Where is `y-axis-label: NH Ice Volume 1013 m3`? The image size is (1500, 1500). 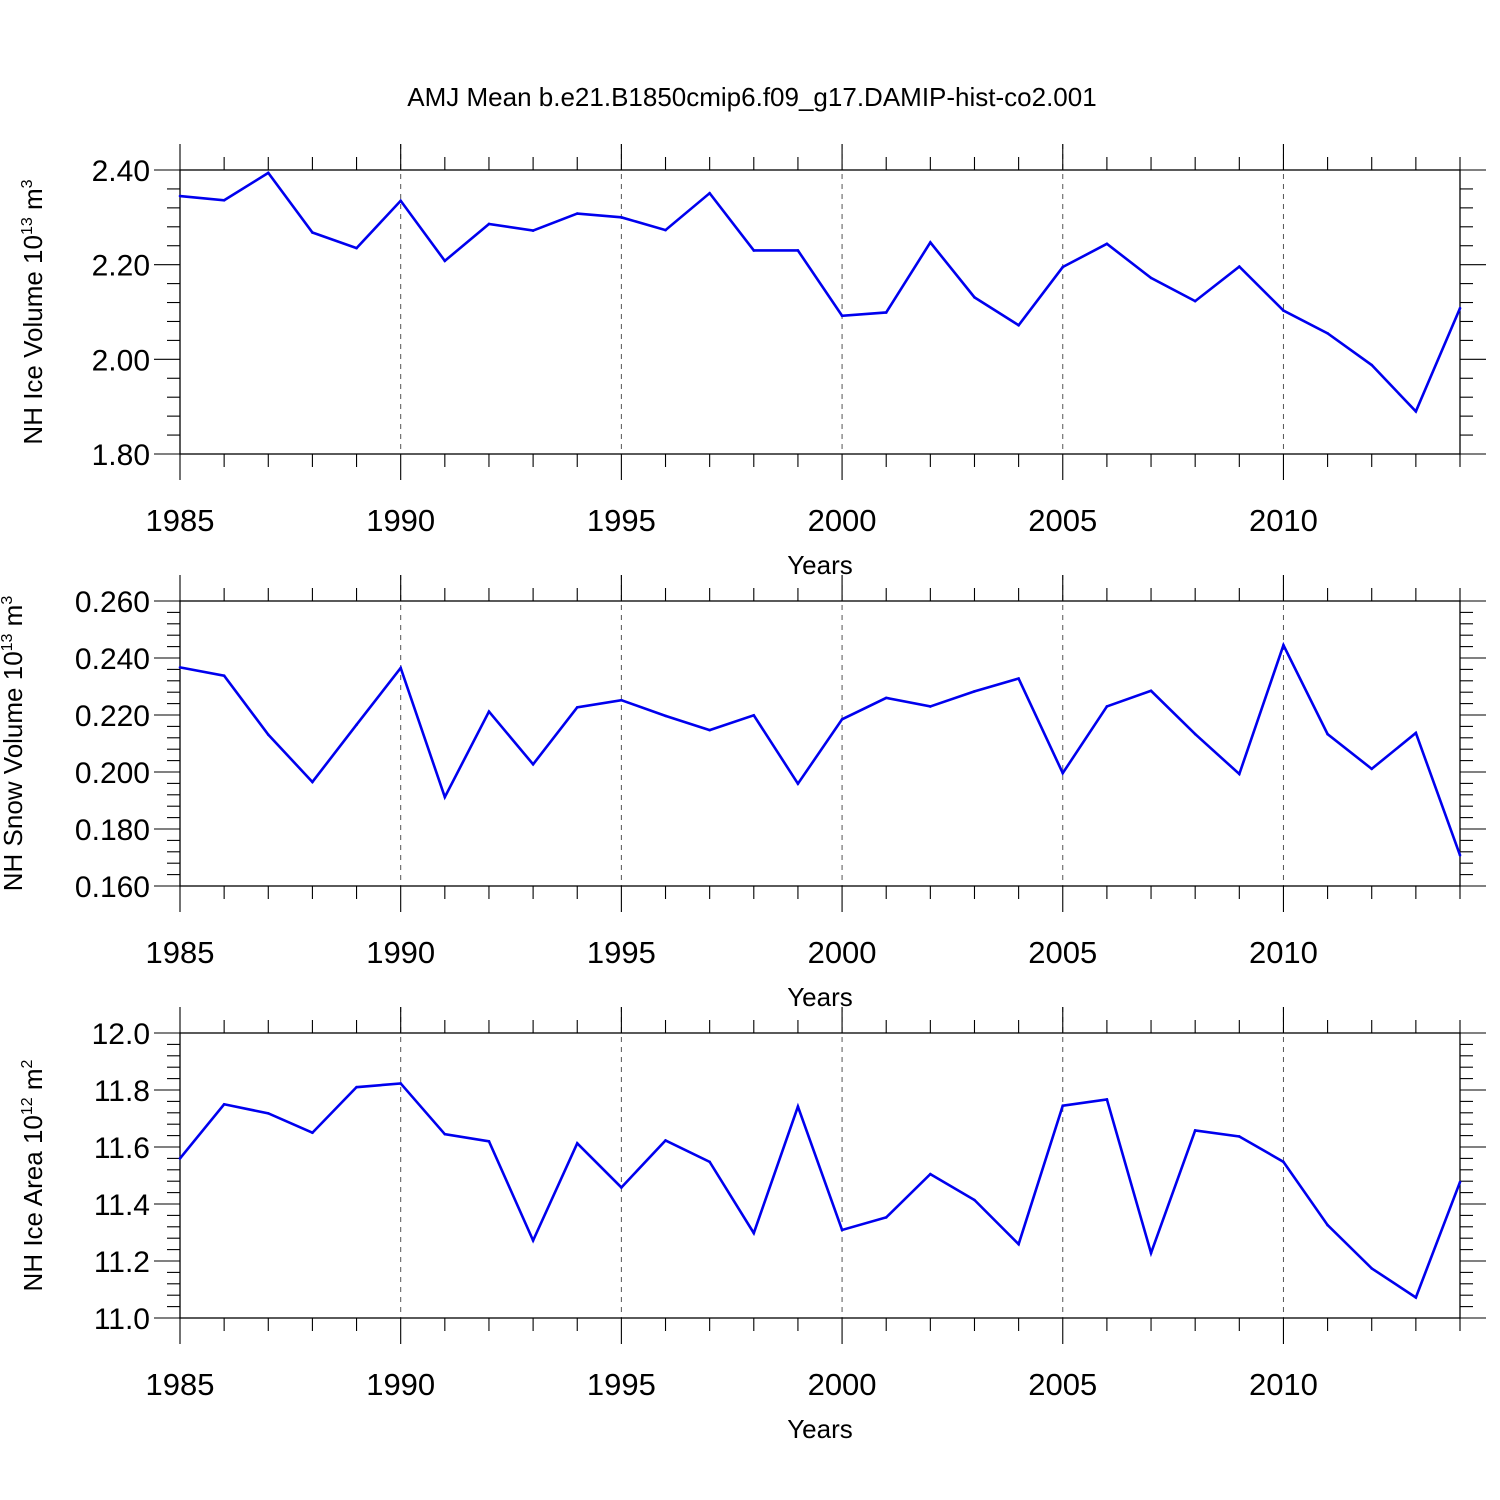
y-axis-label: NH Ice Volume 1013 m3 is located at coordinates (33, 311).